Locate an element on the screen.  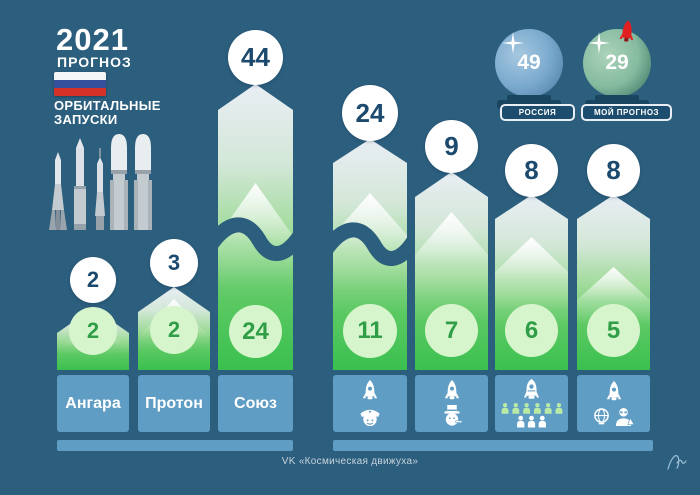
people-group-icon is located at coordinates (531, 415).